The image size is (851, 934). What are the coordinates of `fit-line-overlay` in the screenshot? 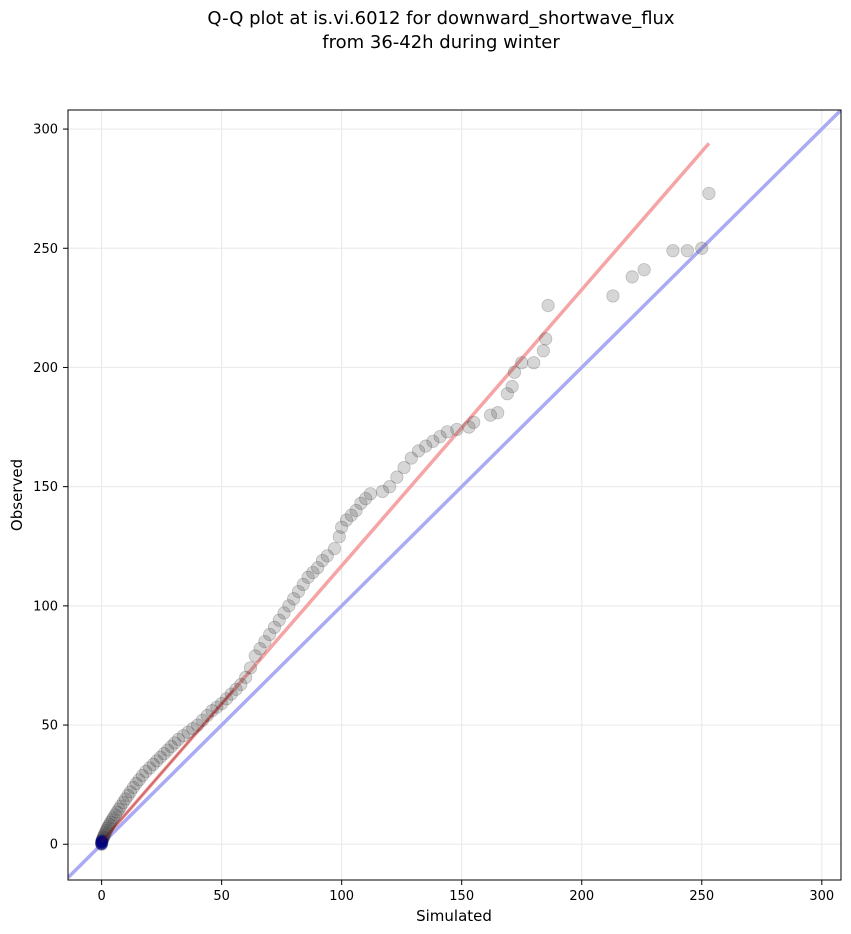 It's located at (167, 766).